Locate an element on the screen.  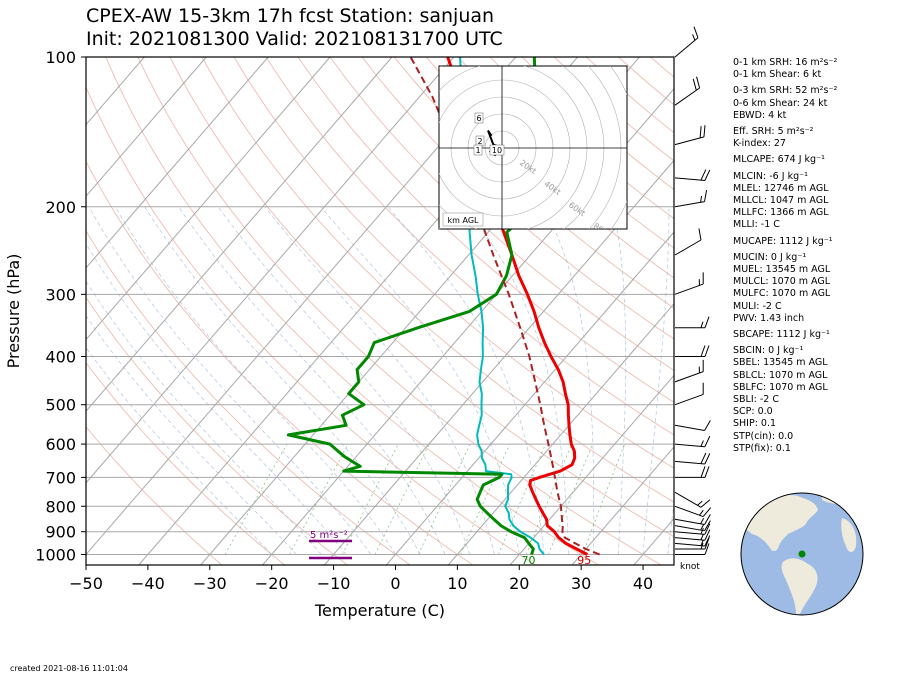
y-tick-label: 200 is located at coordinates (60, 207).